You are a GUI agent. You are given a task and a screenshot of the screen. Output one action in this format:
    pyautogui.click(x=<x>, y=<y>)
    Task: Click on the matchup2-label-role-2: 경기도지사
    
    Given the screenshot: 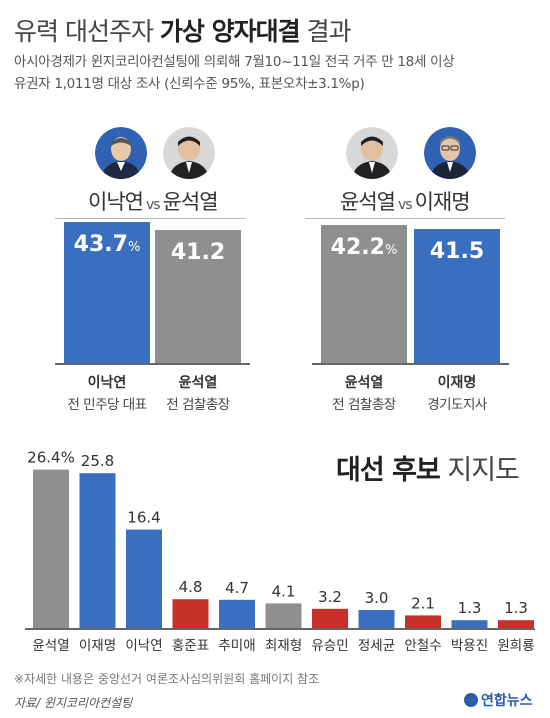 What is the action you would take?
    pyautogui.click(x=457, y=405)
    